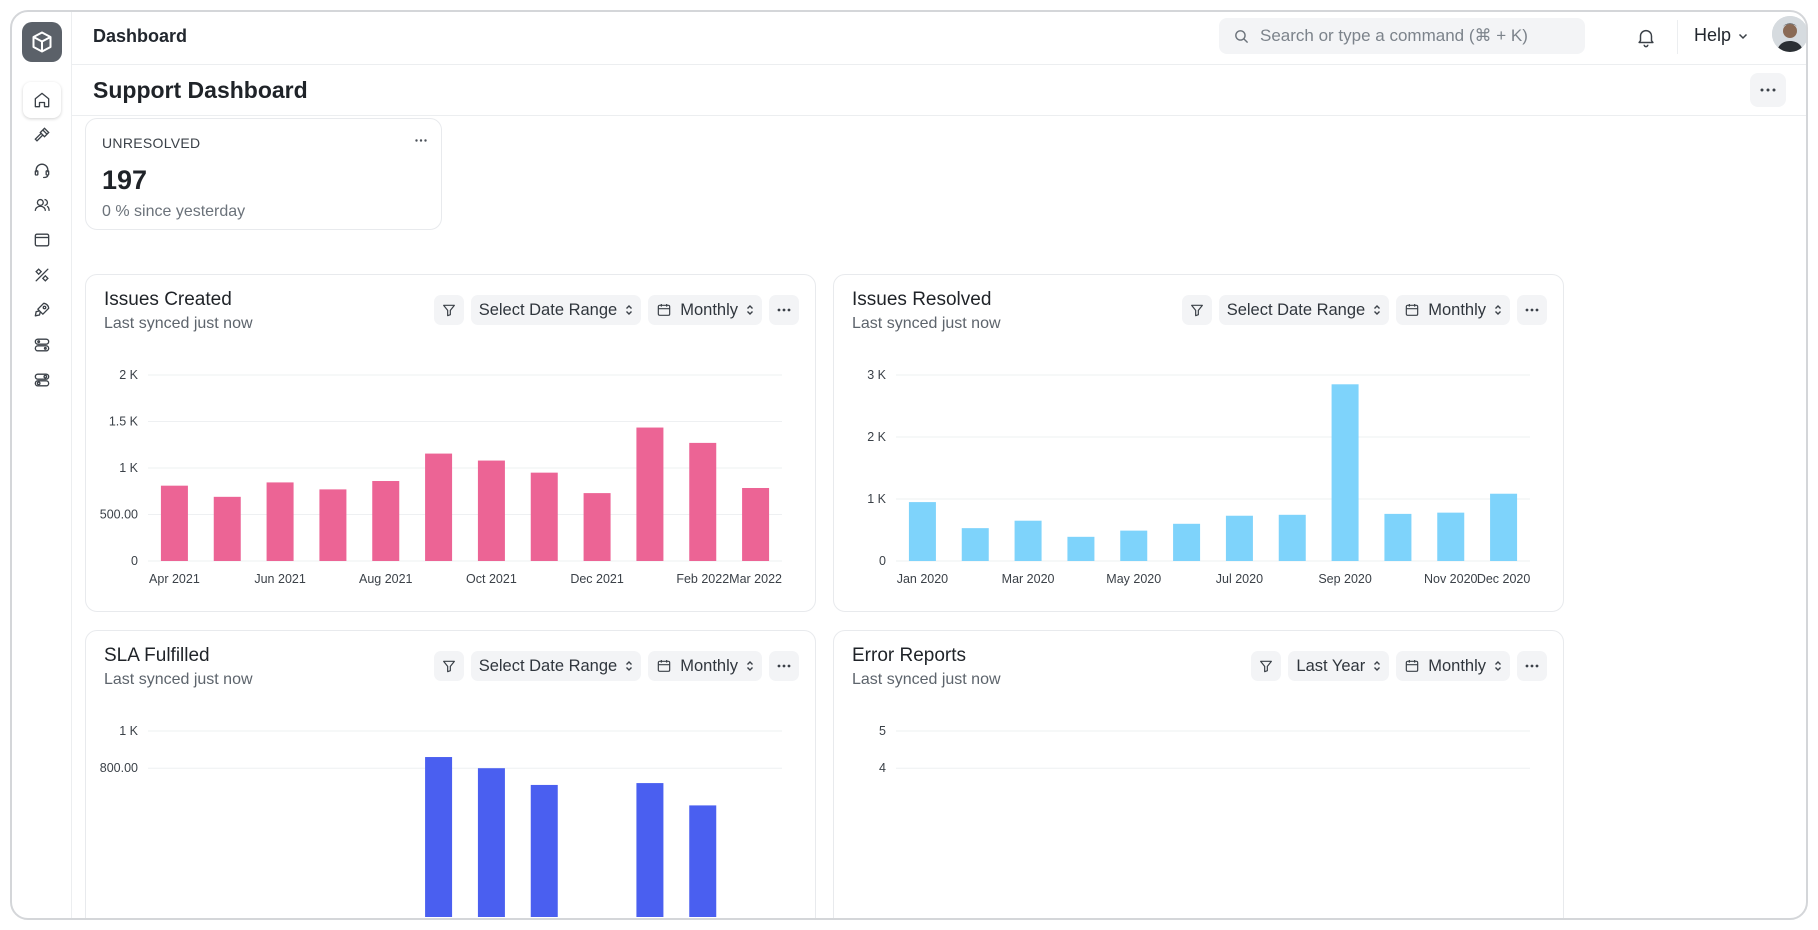 Image resolution: width=1818 pixels, height=930 pixels. I want to click on search-box, so click(1402, 36).